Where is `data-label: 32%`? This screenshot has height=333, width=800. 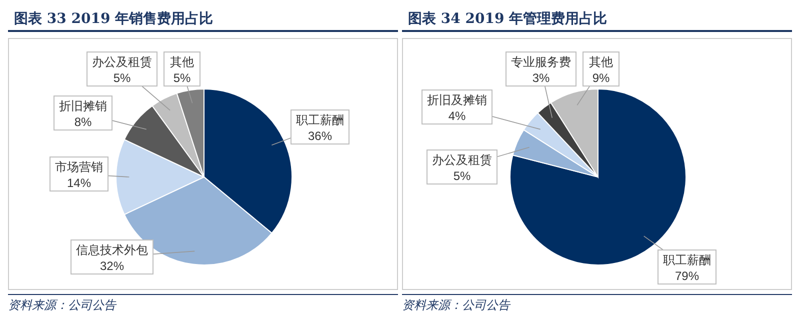 data-label: 32% is located at coordinates (112, 266).